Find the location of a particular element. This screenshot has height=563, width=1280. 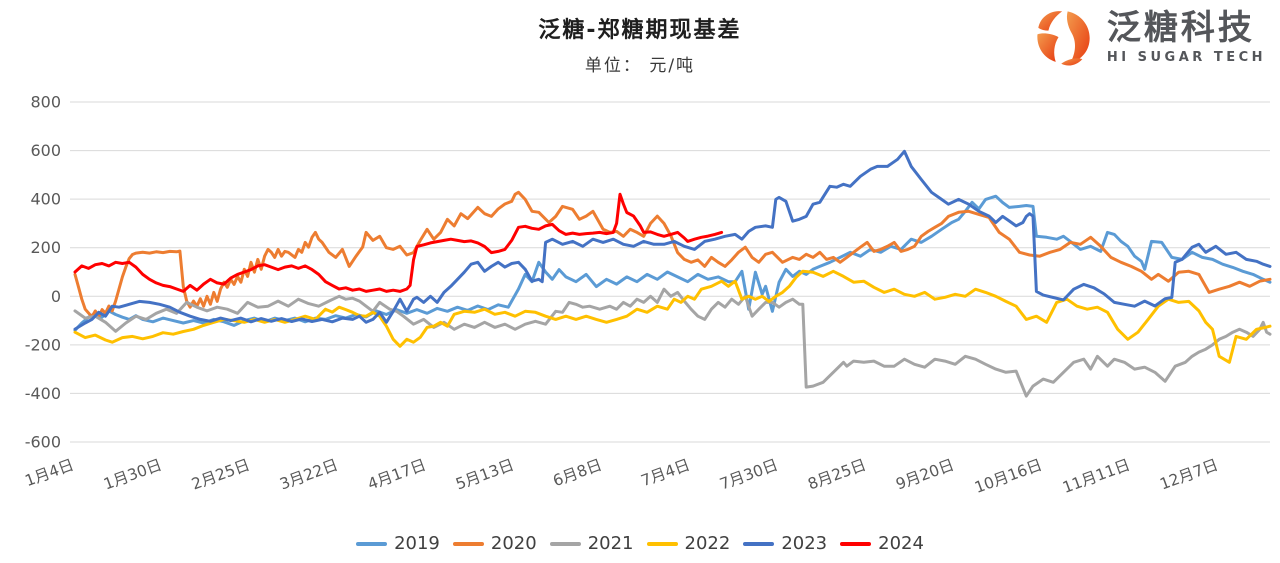

legend-label-2020: 2020 is located at coordinates (513, 543).